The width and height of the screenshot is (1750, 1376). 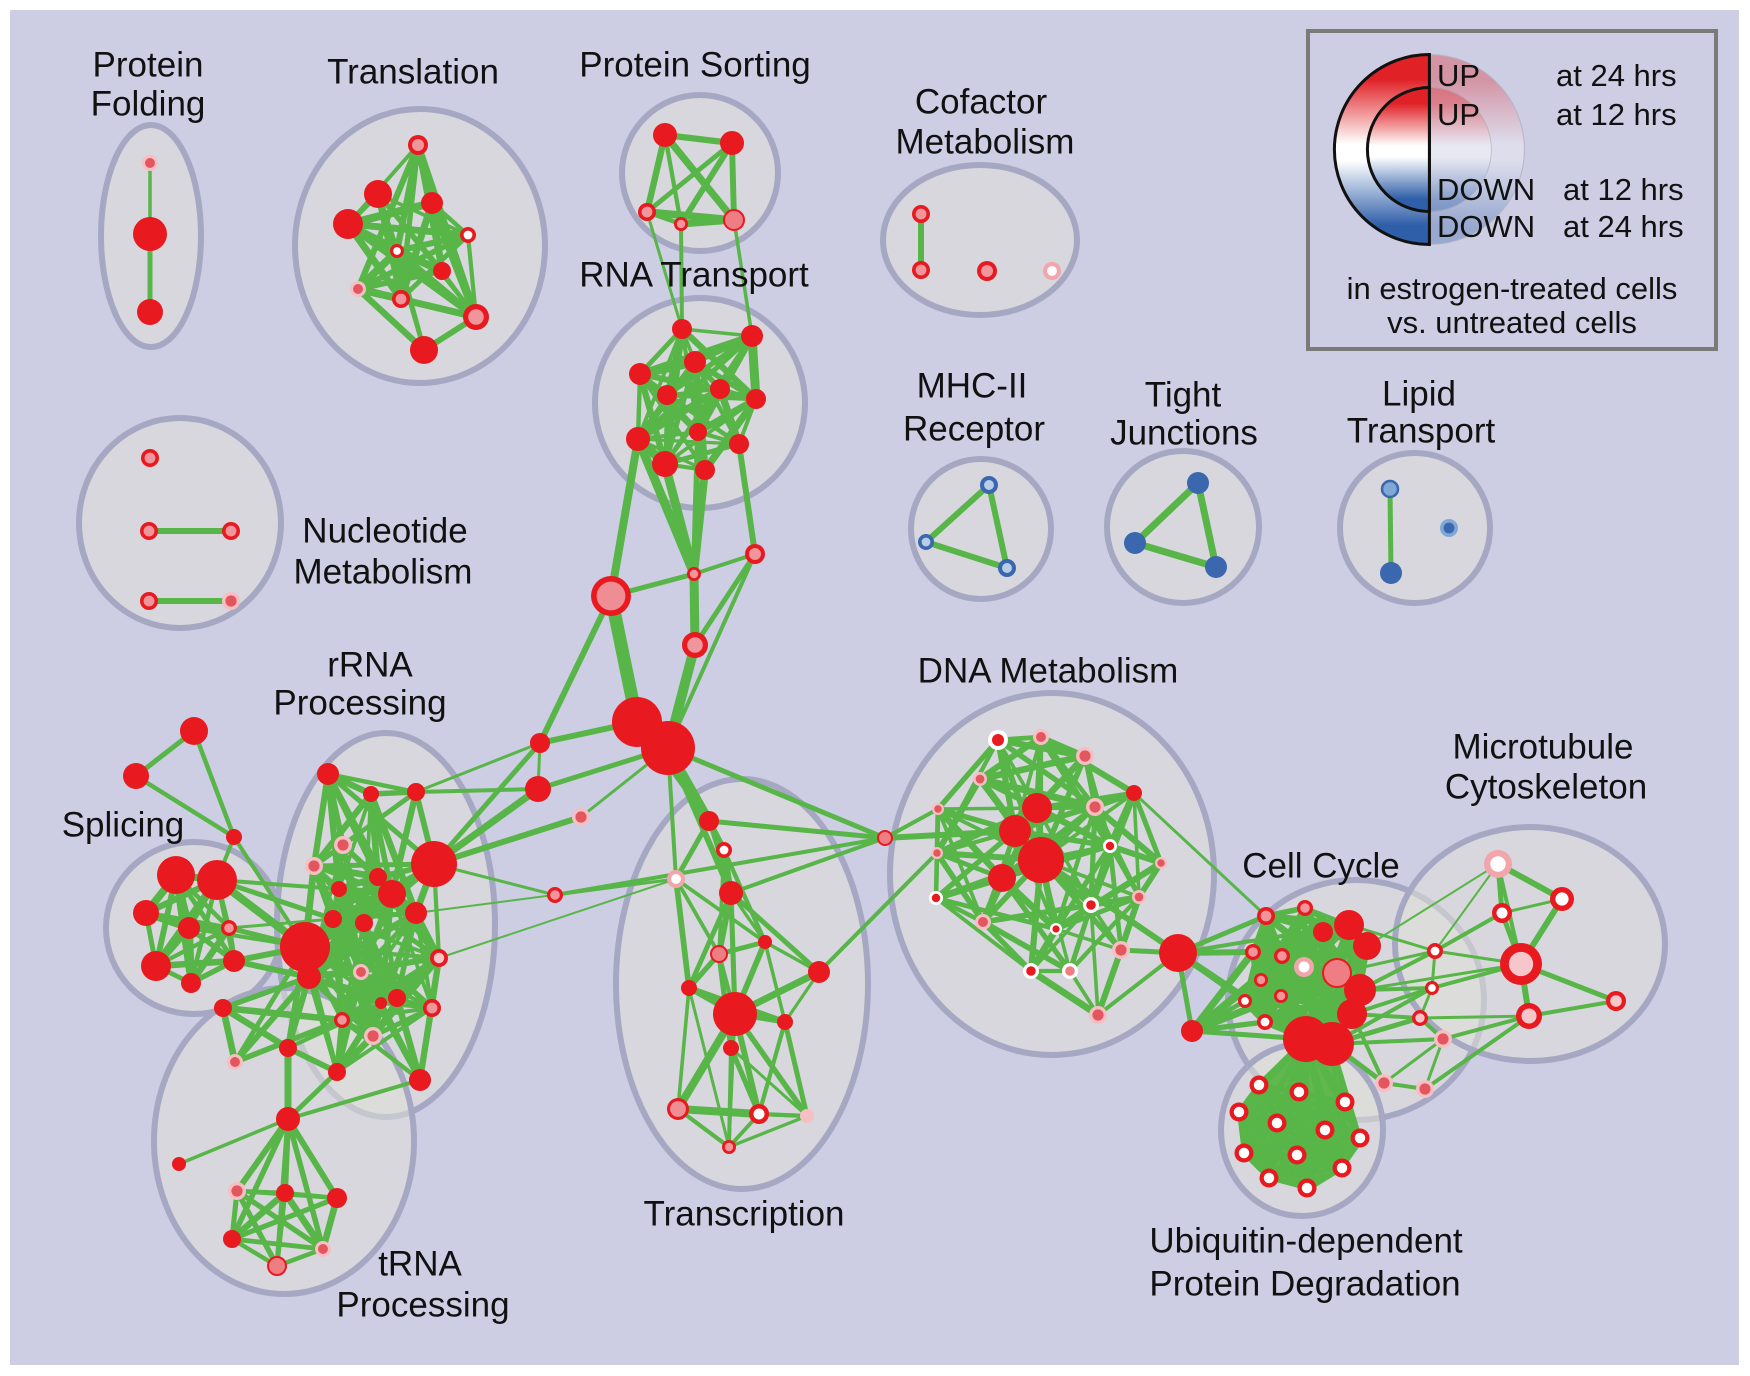 What do you see at coordinates (694, 275) in the screenshot?
I see `svg-text: RNA Transport` at bounding box center [694, 275].